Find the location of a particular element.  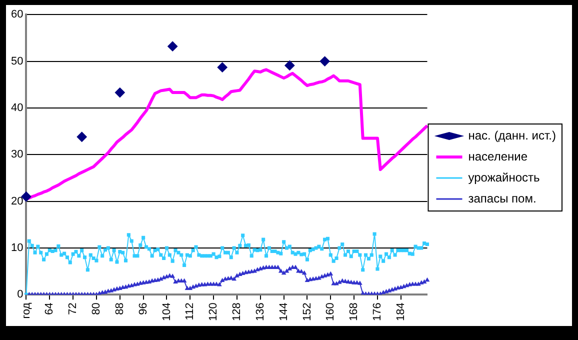

x-tick-label: 120 is located at coordinates (214, 312).